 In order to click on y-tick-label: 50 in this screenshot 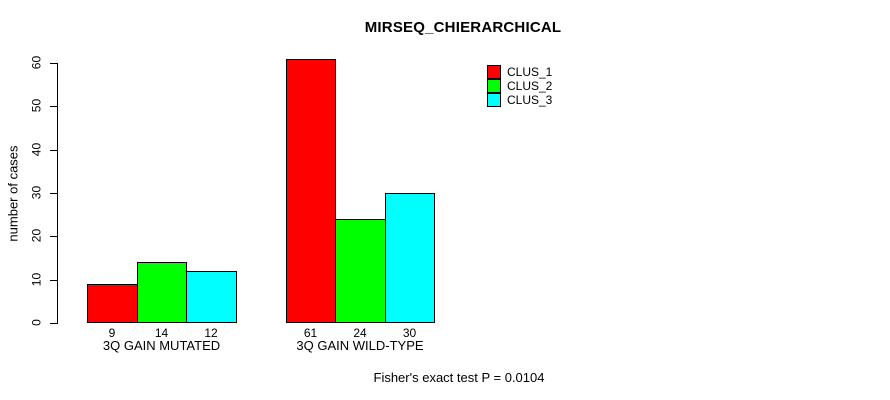, I will do `click(36, 105)`.